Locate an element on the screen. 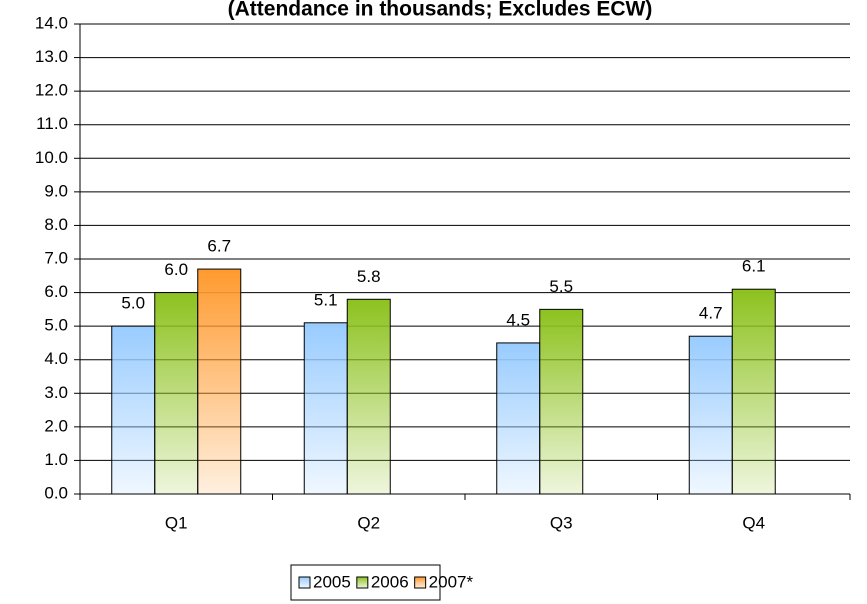 Image resolution: width=867 pixels, height=604 pixels. y-tick-label: 1.0 is located at coordinates (56, 459).